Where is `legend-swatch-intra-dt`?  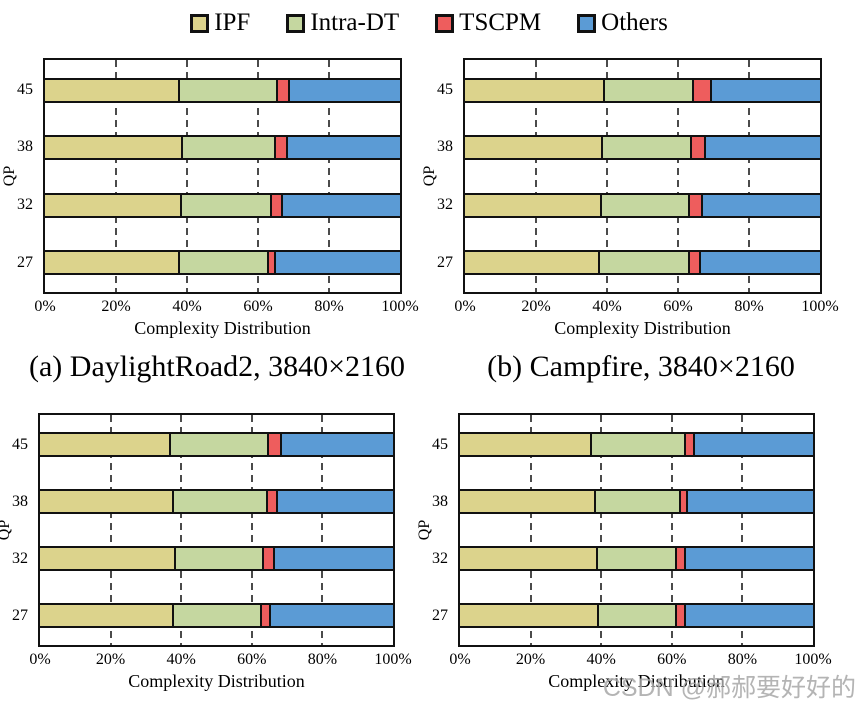
legend-swatch-intra-dt is located at coordinates (296, 23).